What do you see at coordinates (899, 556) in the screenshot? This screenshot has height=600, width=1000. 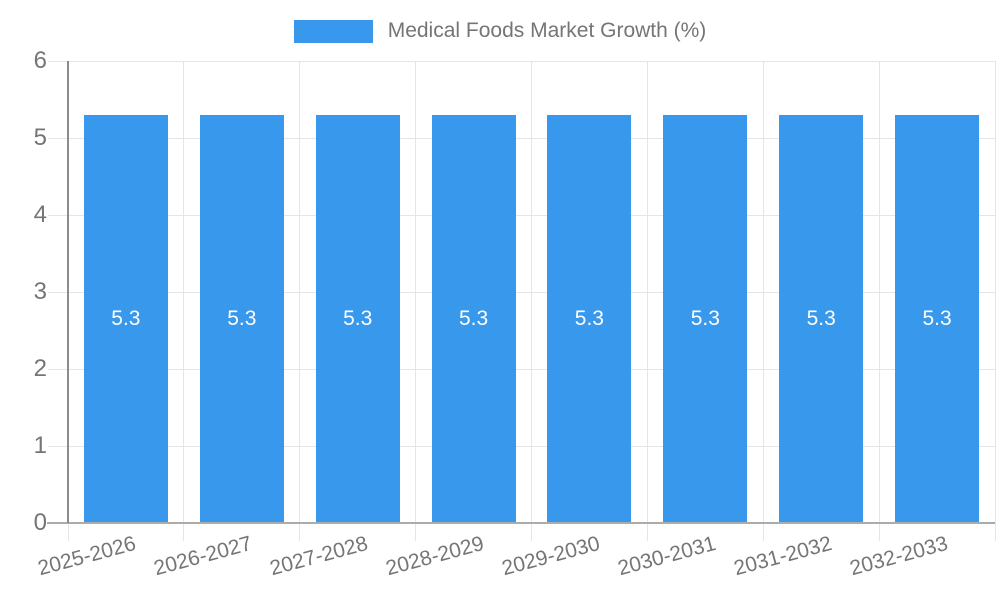 I see `x-axis-tick-label: 2032-2033` at bounding box center [899, 556].